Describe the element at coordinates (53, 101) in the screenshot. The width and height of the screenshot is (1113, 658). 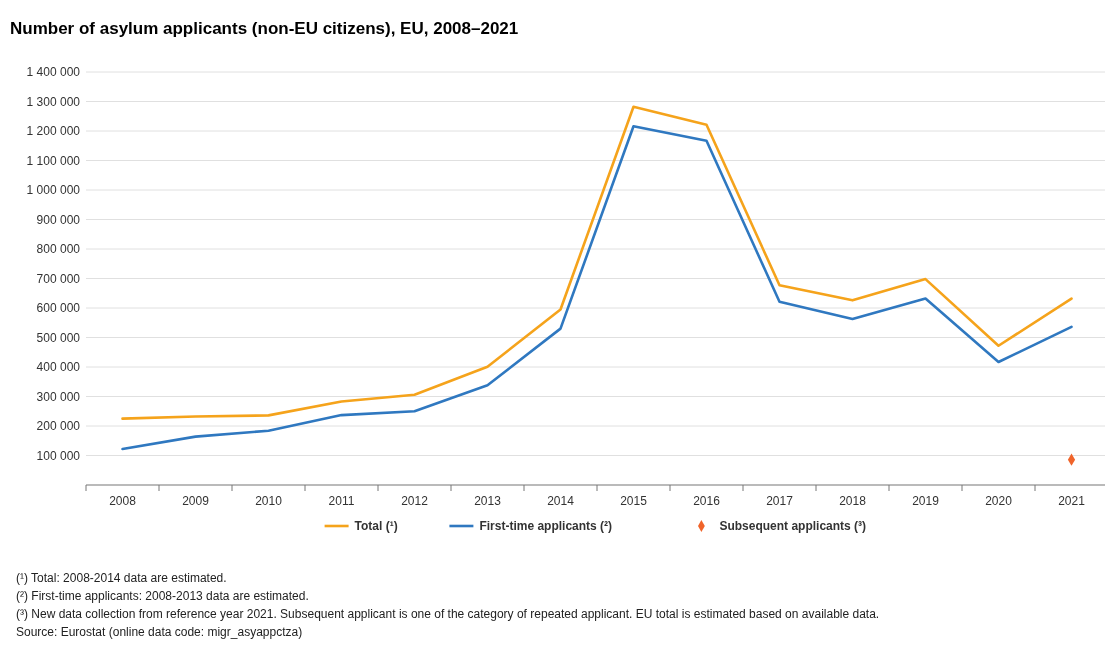
I see `y-tick-label: 1 300 000` at that location.